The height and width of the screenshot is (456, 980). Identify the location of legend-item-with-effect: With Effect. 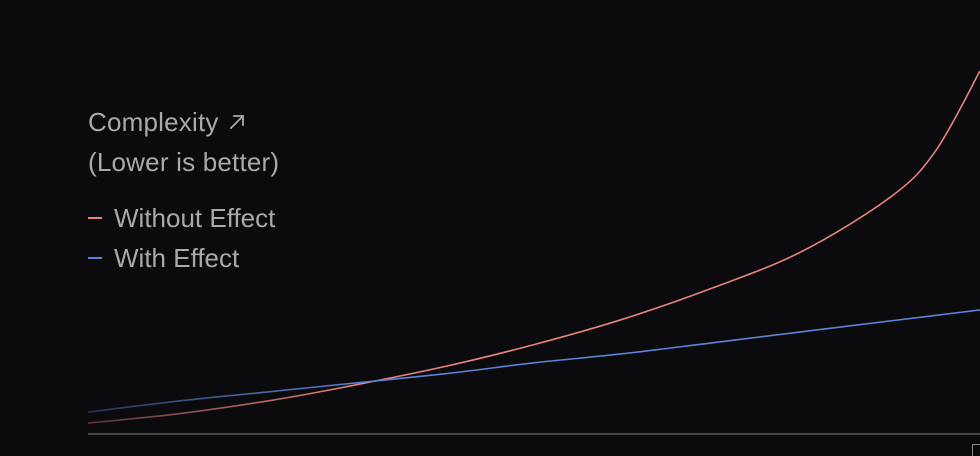
(183, 258).